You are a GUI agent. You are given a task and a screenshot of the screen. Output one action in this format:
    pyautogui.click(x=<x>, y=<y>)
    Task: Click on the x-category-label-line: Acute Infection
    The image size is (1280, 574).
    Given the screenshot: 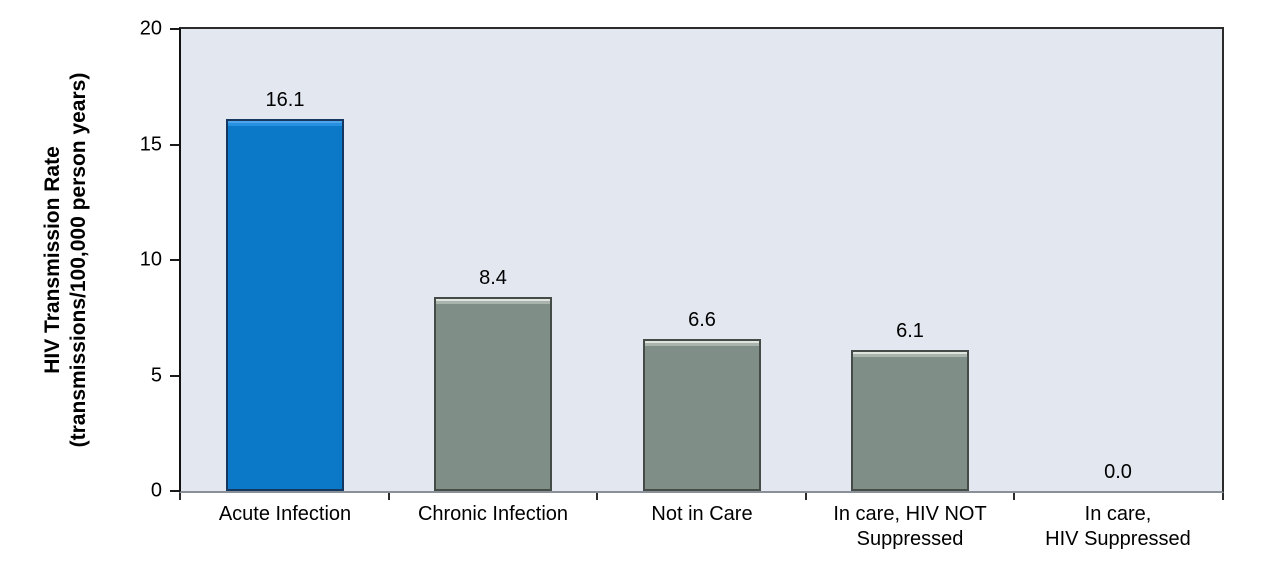 What is the action you would take?
    pyautogui.click(x=285, y=514)
    